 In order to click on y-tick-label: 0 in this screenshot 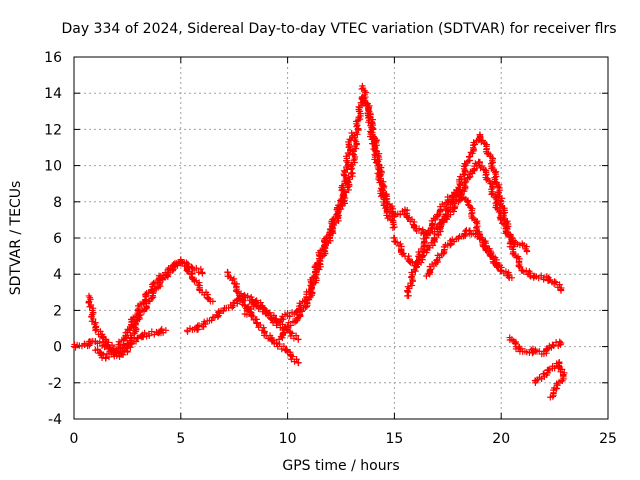, I will do `click(57, 348)`.